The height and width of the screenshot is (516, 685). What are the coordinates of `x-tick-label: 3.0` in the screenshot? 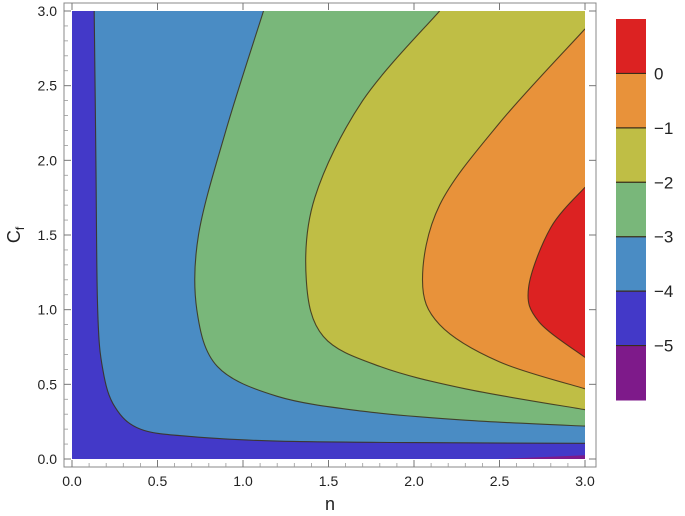 It's located at (585, 481).